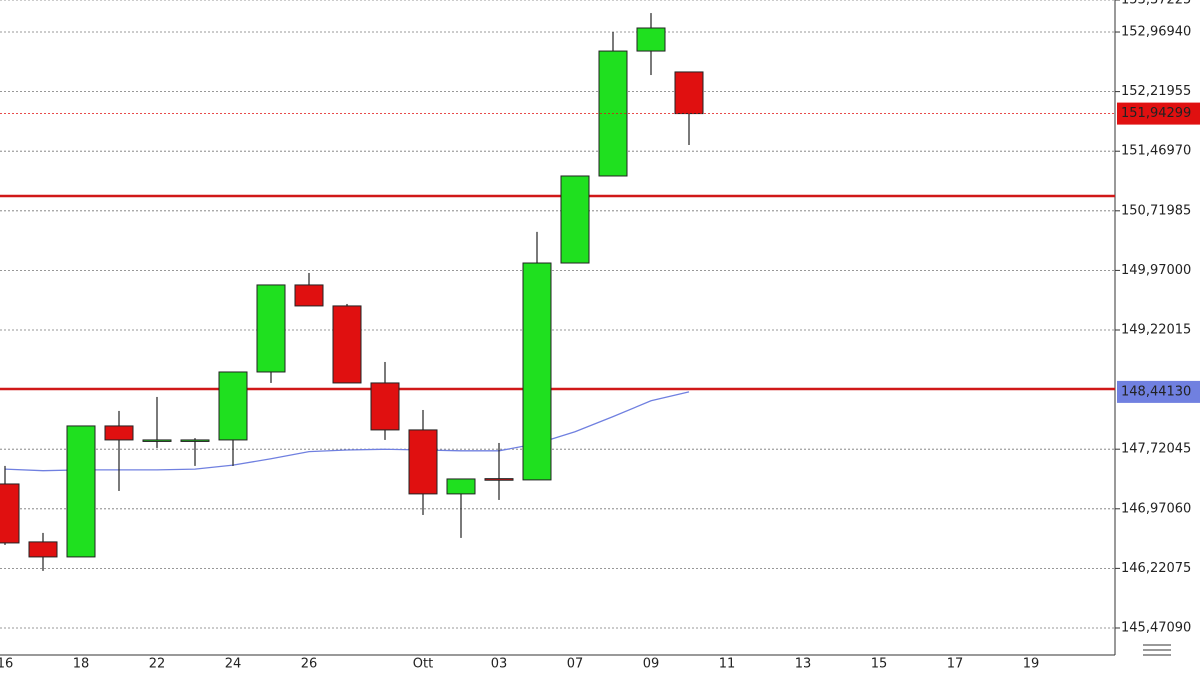  What do you see at coordinates (879, 664) in the screenshot?
I see `x-tick-label: 15` at bounding box center [879, 664].